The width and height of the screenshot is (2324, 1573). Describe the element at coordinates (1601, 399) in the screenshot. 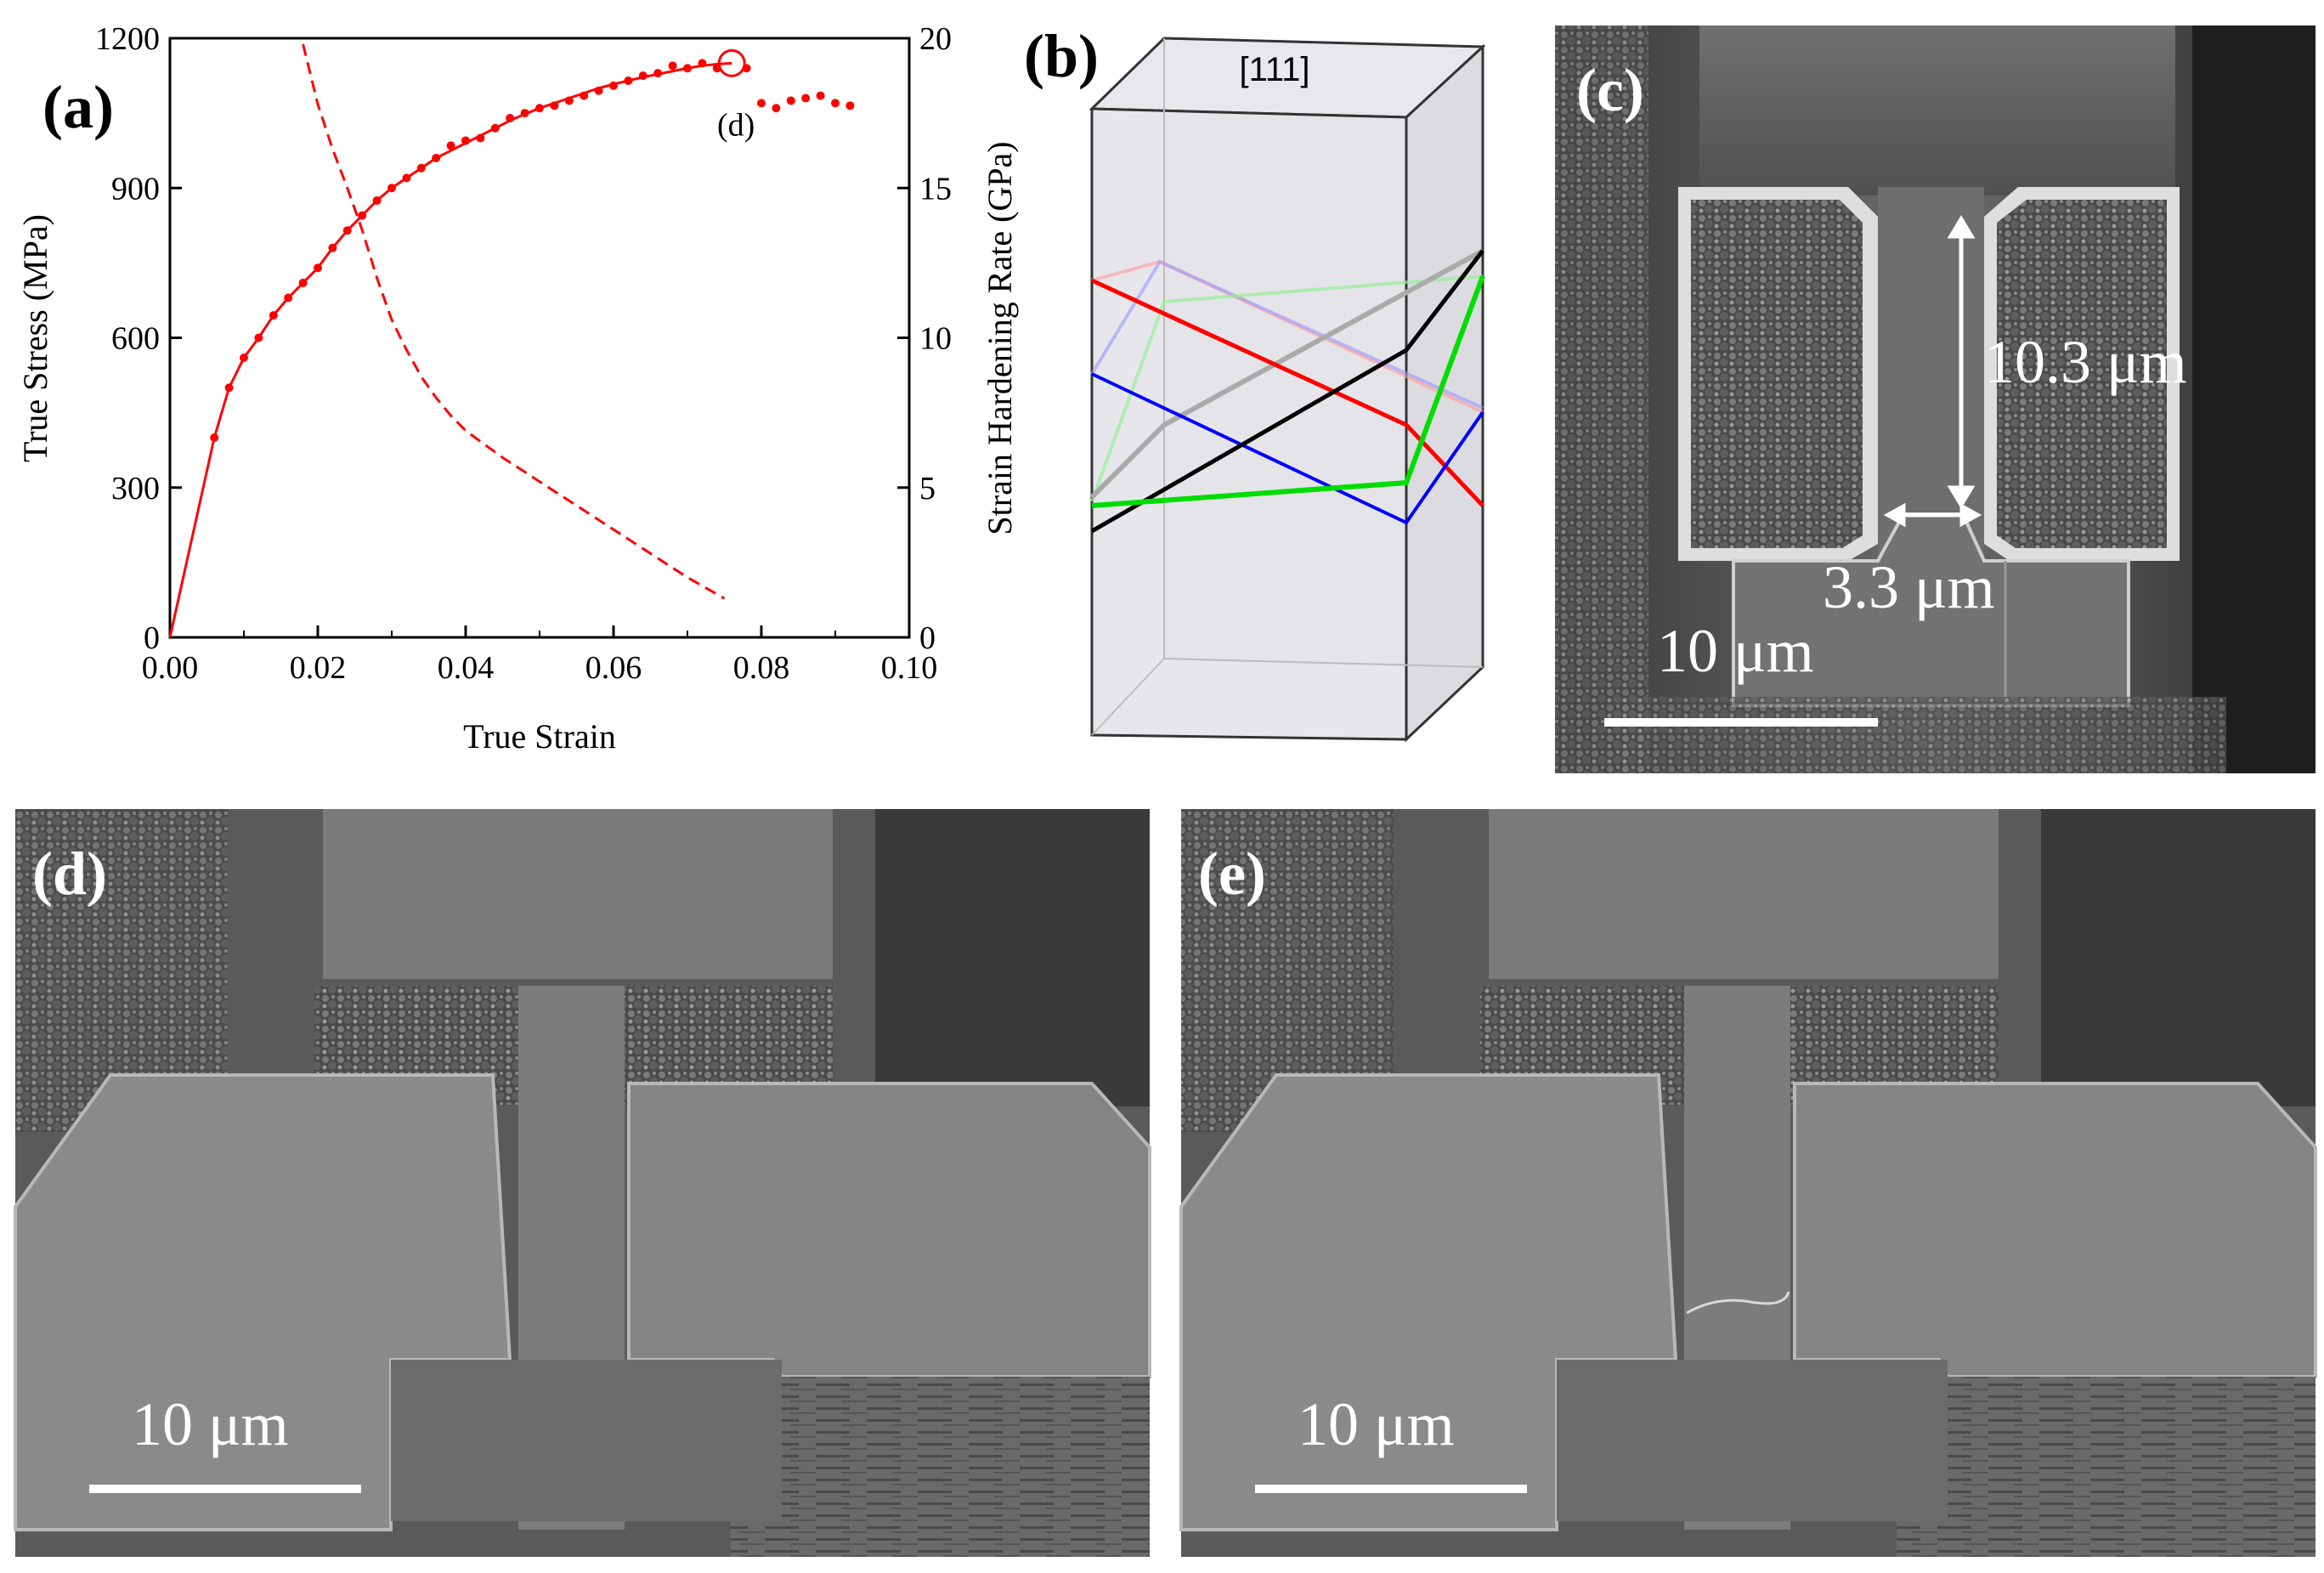

I see `sem-left-wall` at that location.